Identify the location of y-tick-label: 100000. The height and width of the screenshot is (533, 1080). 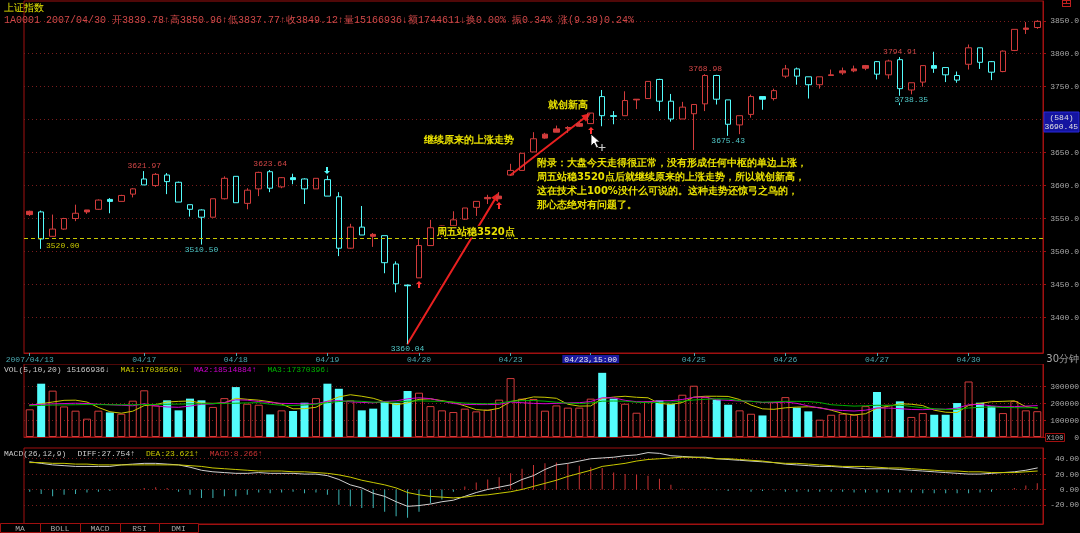
(1065, 420).